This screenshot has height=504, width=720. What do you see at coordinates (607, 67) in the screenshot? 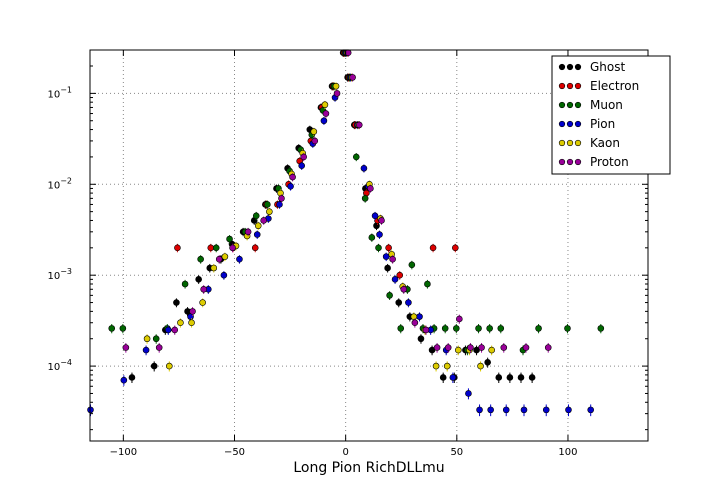
I see `legend-label: Ghost` at bounding box center [607, 67].